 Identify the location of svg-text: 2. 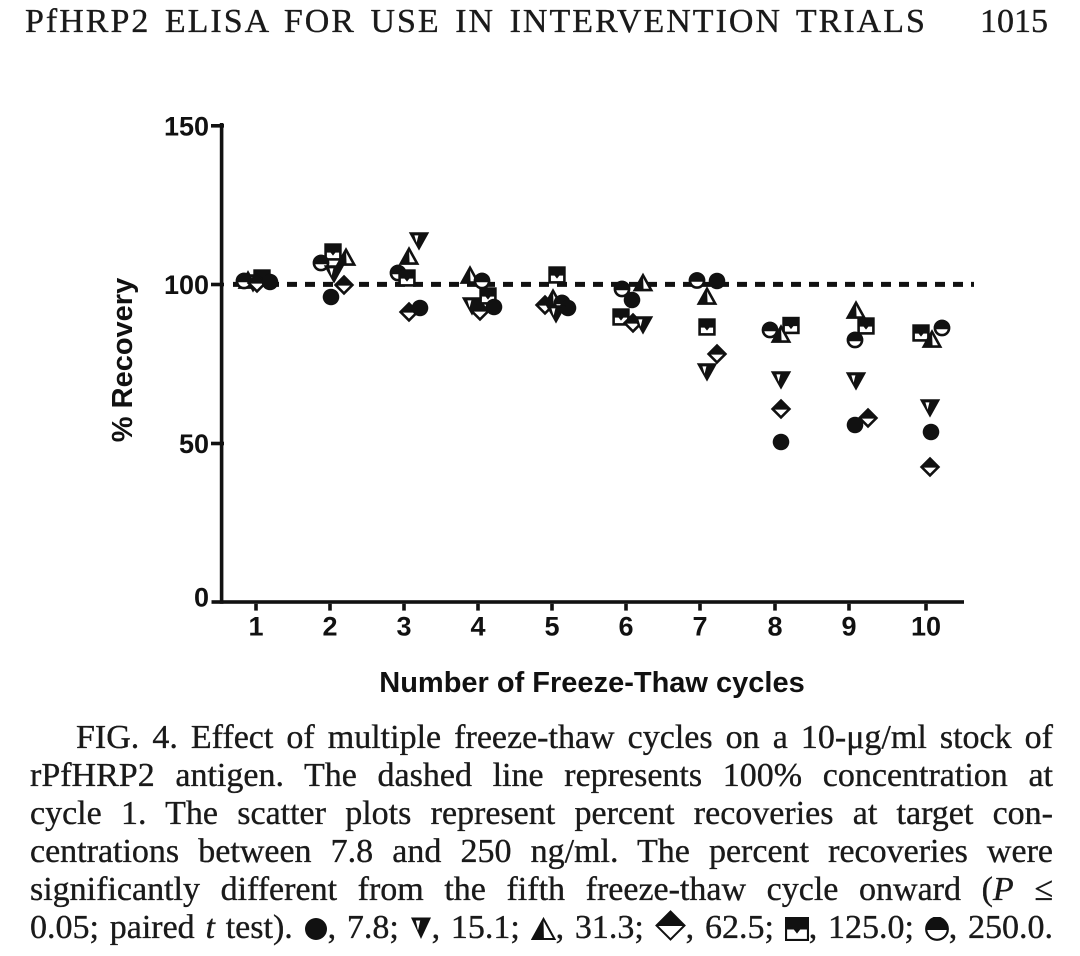
(329, 627).